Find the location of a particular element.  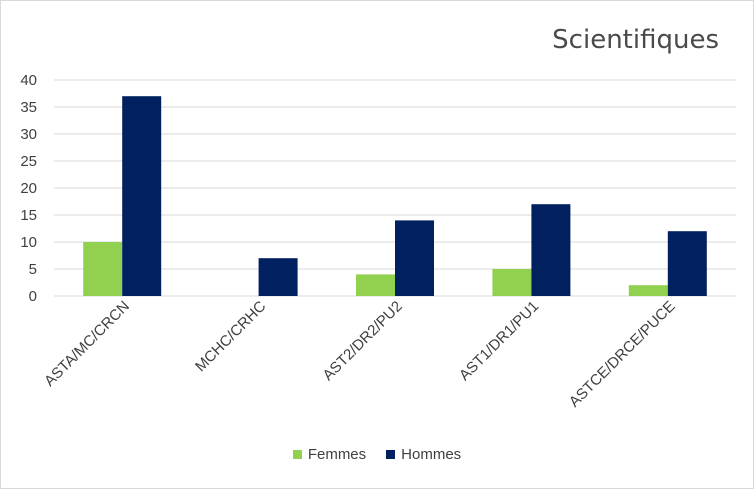

legend-label-hommes: Hommes is located at coordinates (431, 454).